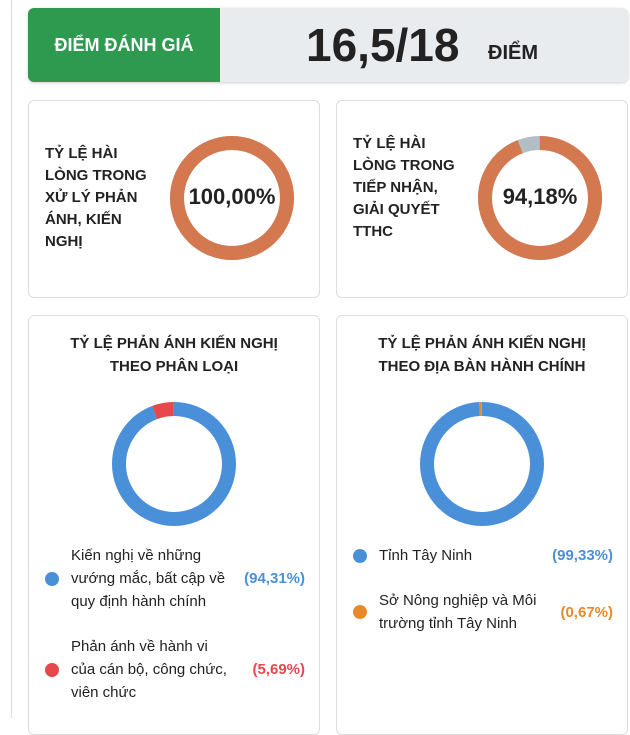  Describe the element at coordinates (426, 555) in the screenshot. I see `legend-name: Tỉnh Tây Ninh` at that location.